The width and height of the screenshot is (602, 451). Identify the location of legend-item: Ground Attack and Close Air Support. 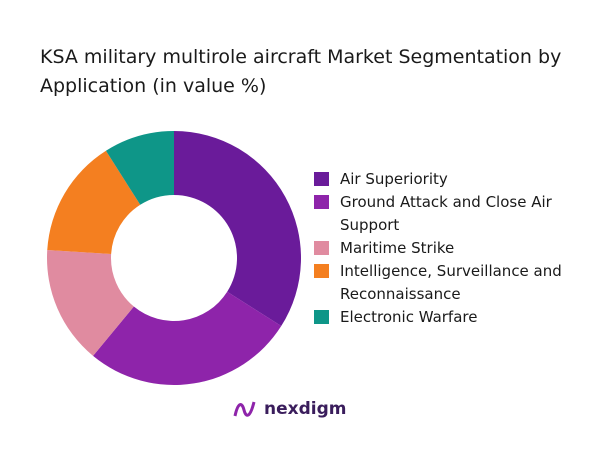
(458, 214).